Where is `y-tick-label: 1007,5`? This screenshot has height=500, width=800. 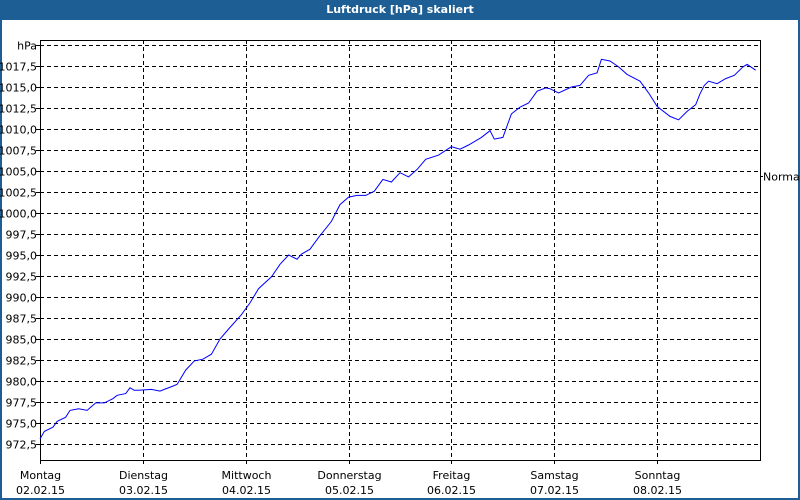
y-tick-label: 1007,5 is located at coordinates (18, 151).